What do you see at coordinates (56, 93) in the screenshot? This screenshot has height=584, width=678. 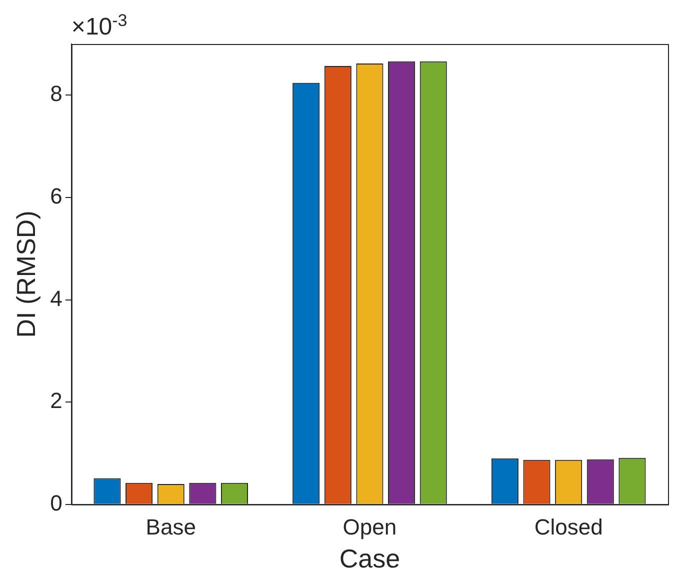 I see `y-tick-label: 8` at bounding box center [56, 93].